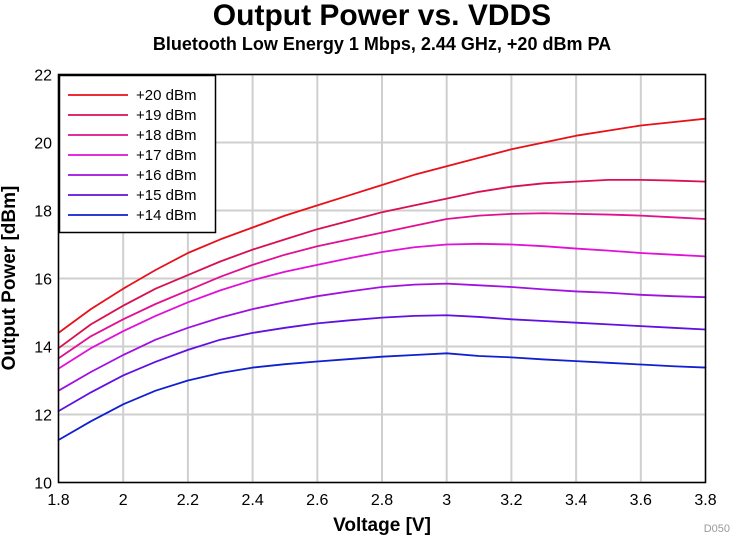 The height and width of the screenshot is (535, 732). I want to click on y-tick-label: 16, so click(43, 280).